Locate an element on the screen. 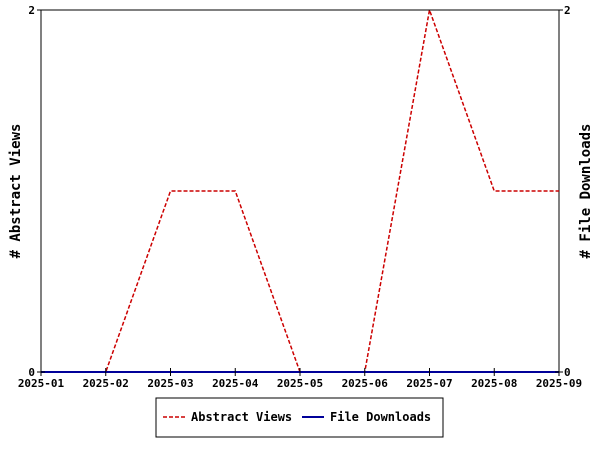  x-tick-label: 2025-04 is located at coordinates (235, 383).